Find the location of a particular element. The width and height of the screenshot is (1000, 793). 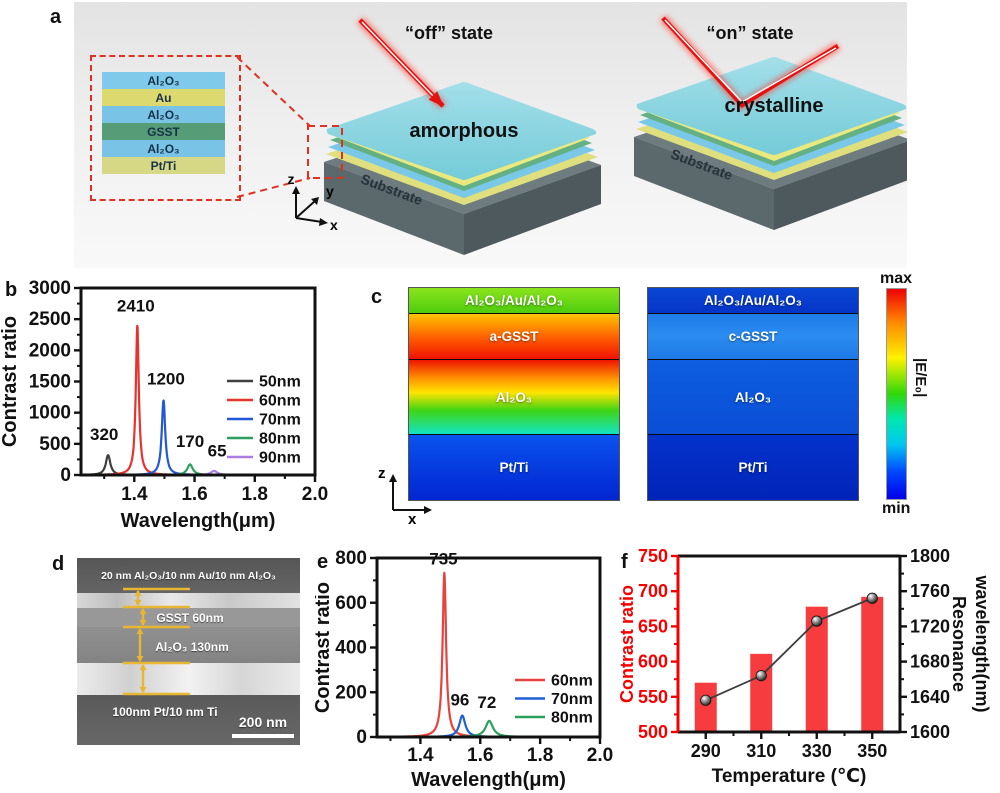

map-layer-al2o3: Al₂O₃ is located at coordinates (753, 397).